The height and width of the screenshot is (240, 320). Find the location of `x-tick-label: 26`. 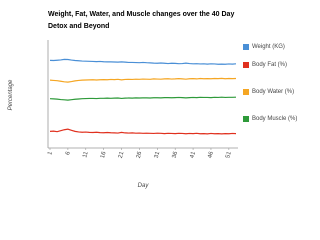

x-tick-label: 26 is located at coordinates (140, 154).